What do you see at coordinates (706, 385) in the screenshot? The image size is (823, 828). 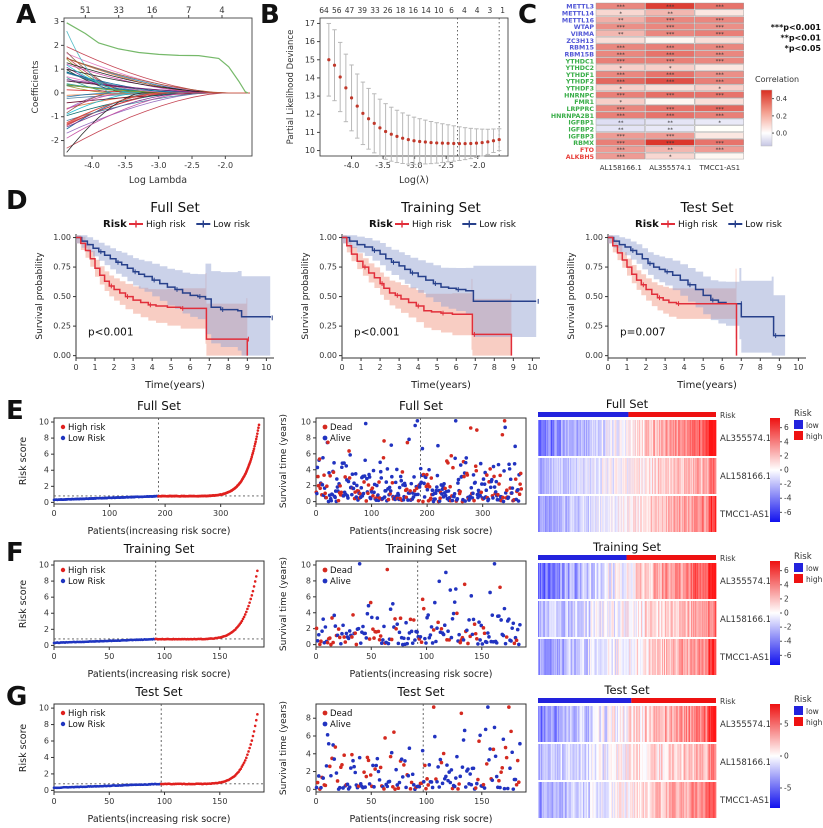 I see `svg-text: Time(years)` at bounding box center [706, 385].